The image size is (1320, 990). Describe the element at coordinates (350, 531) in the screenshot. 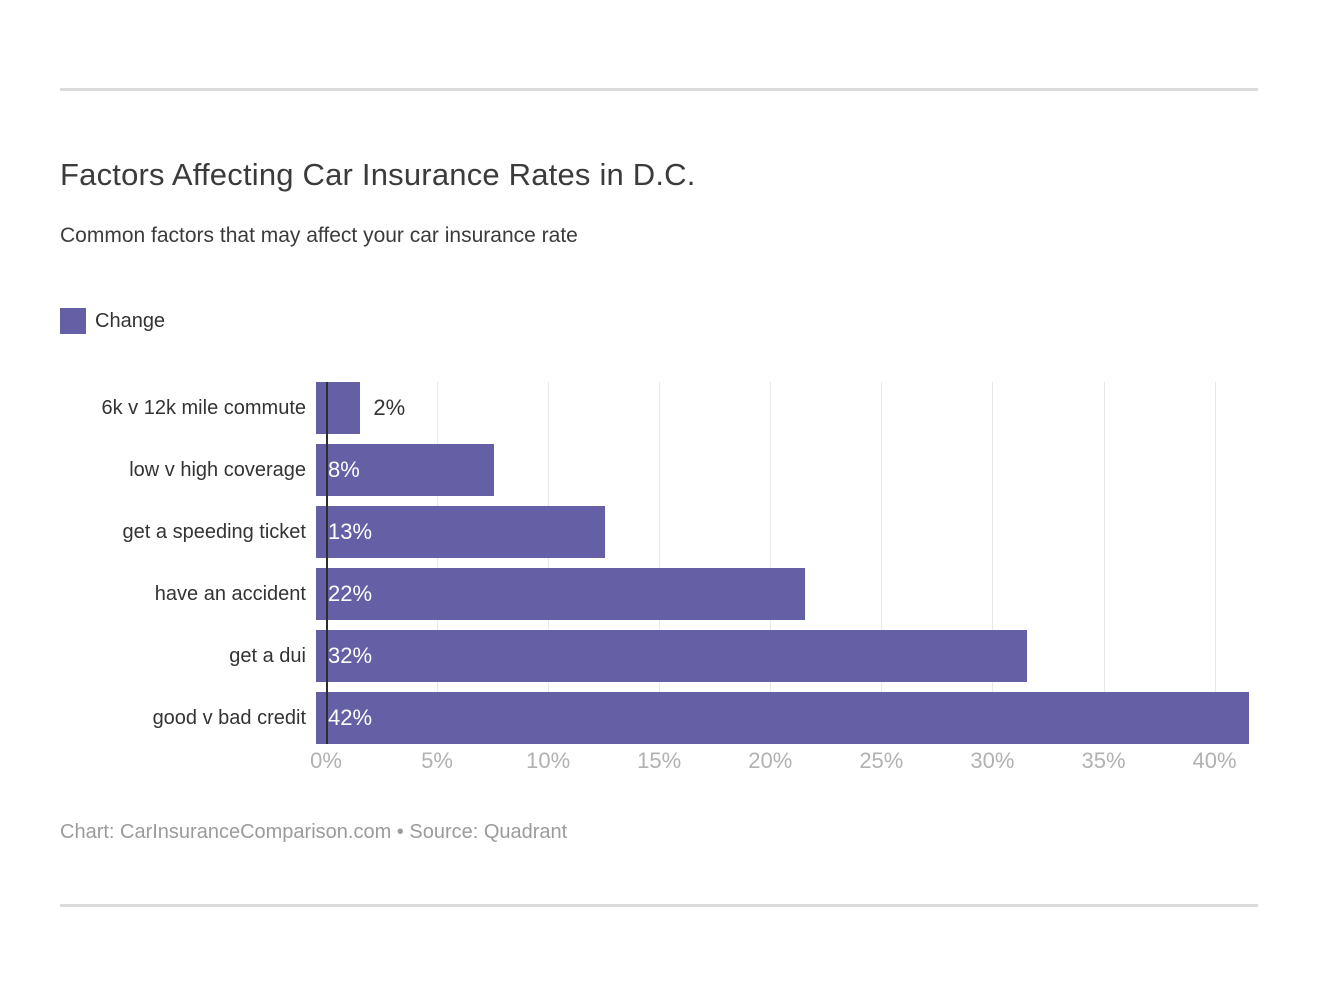

I see `bar-value-label: 13%` at that location.